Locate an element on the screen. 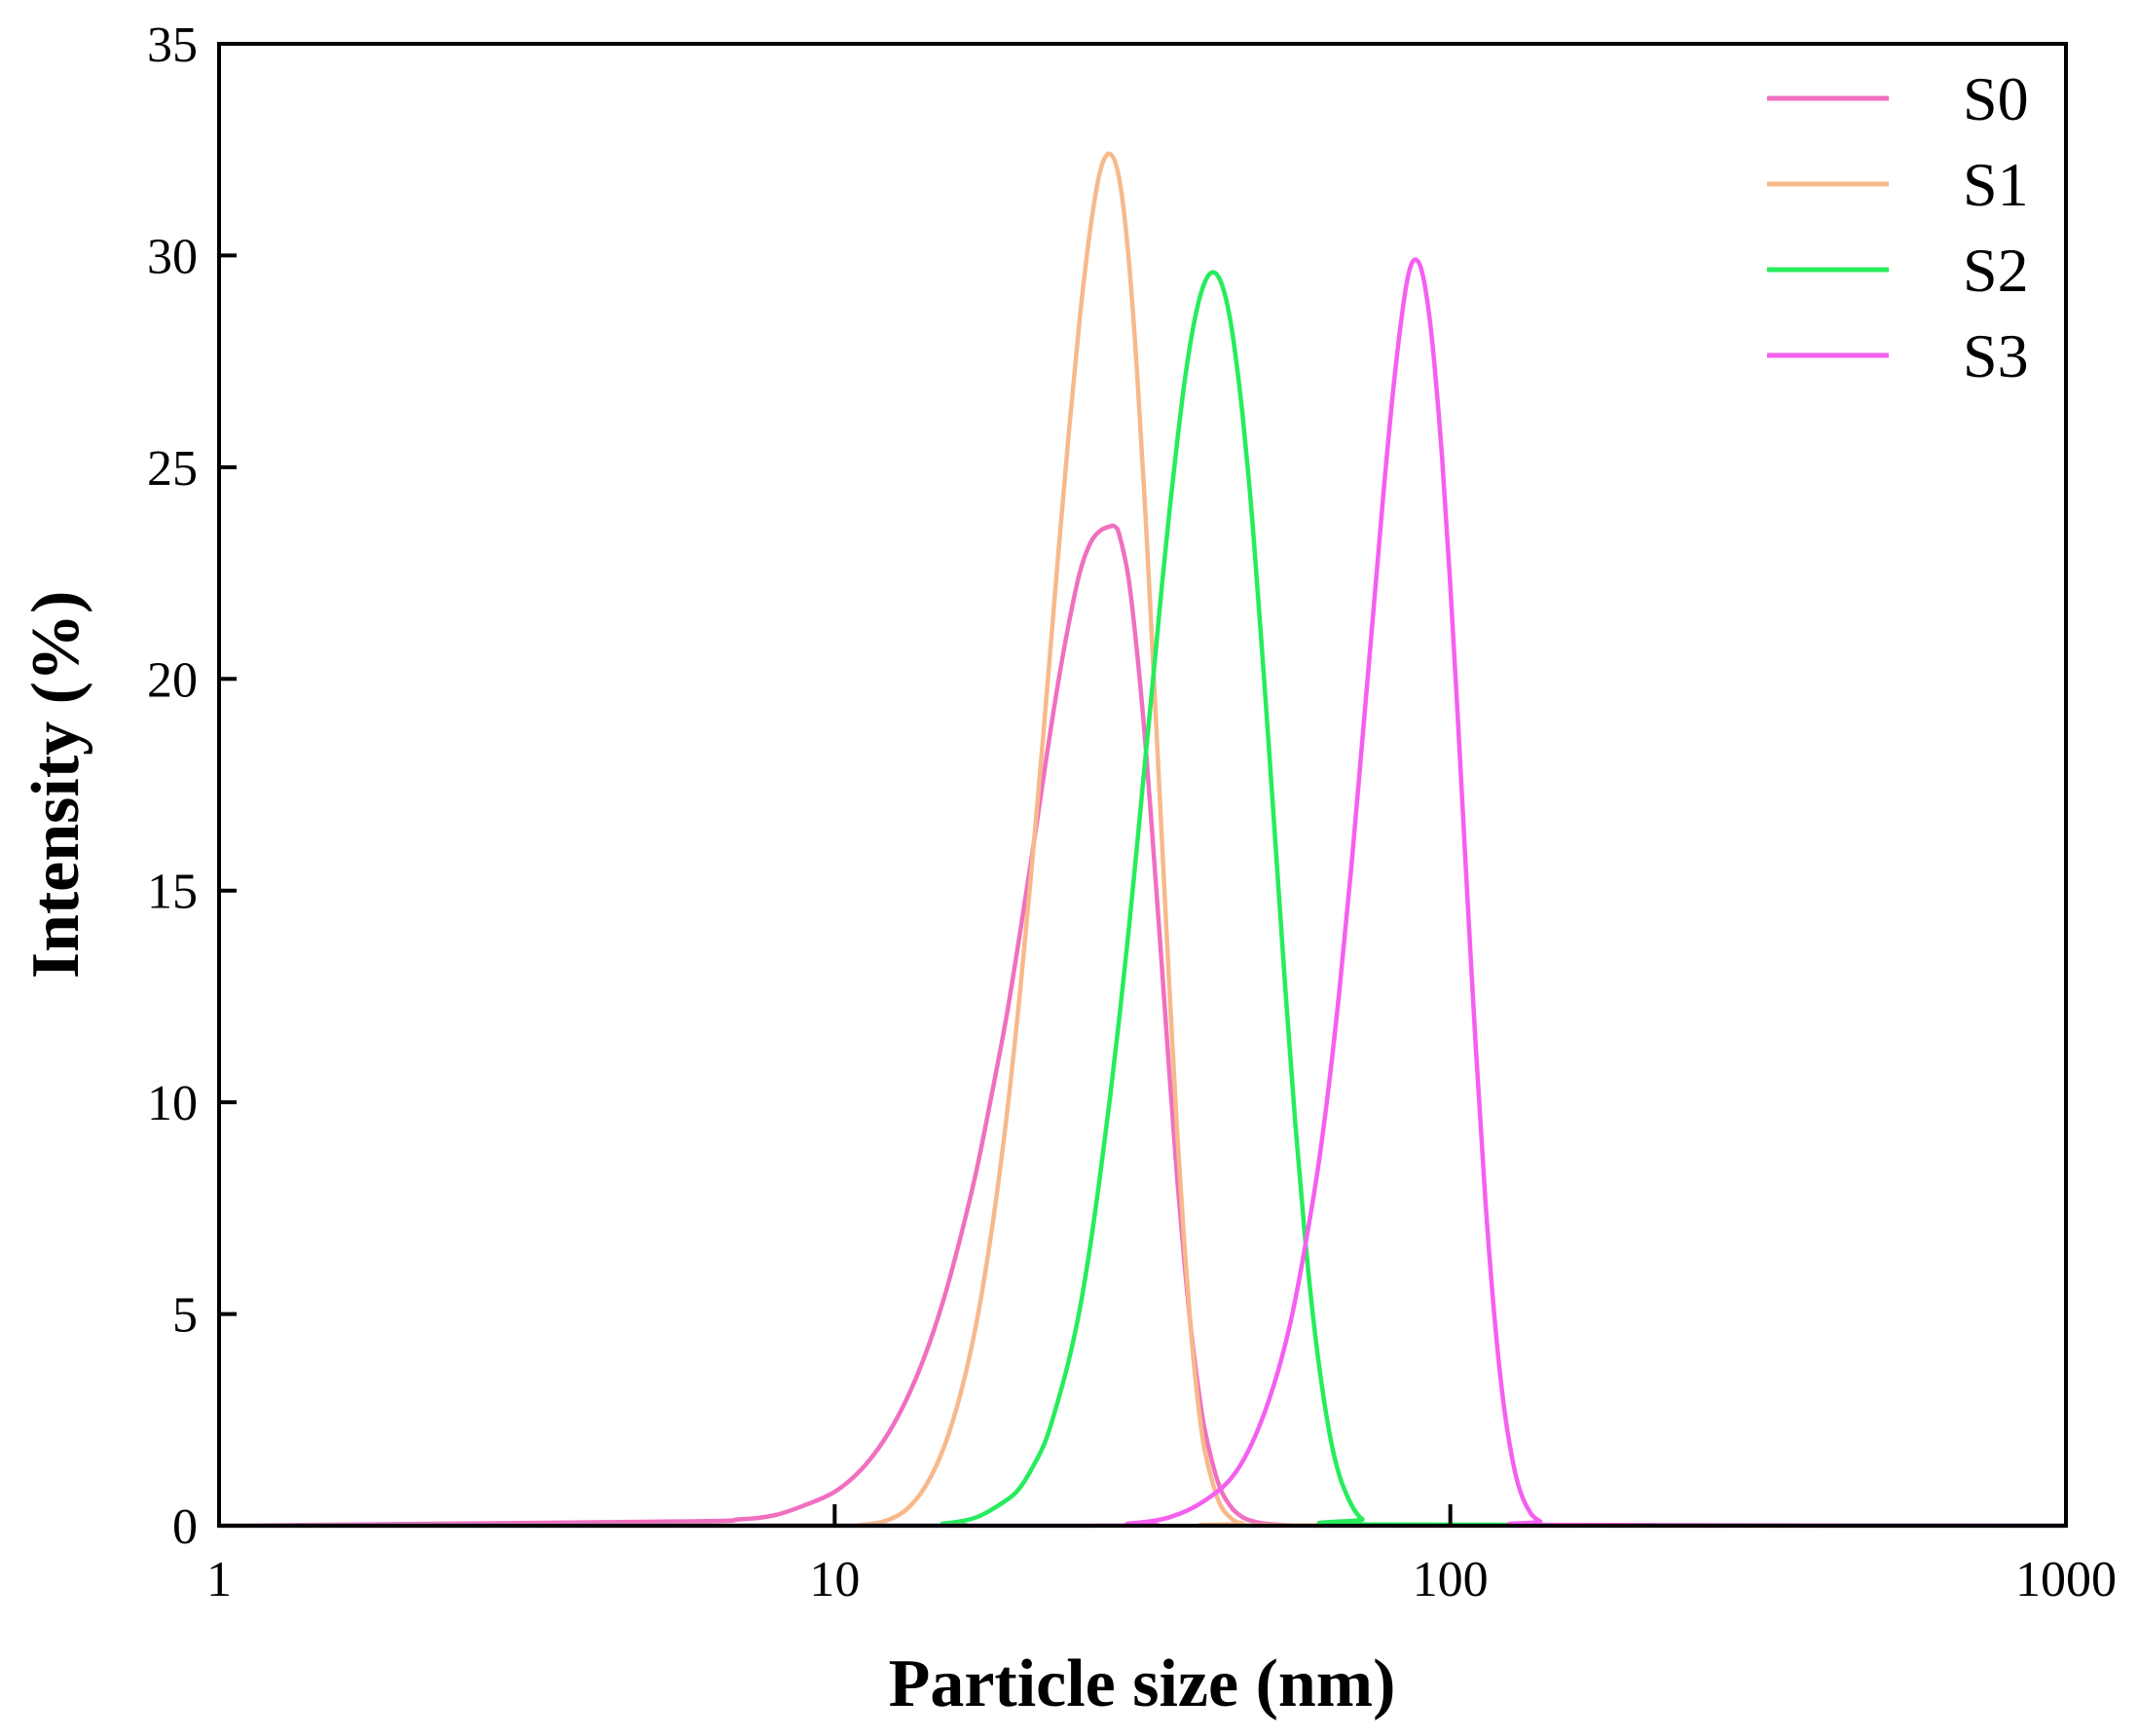 This screenshot has width=2138, height=1736. y-tick-label: 0 is located at coordinates (185, 1527).